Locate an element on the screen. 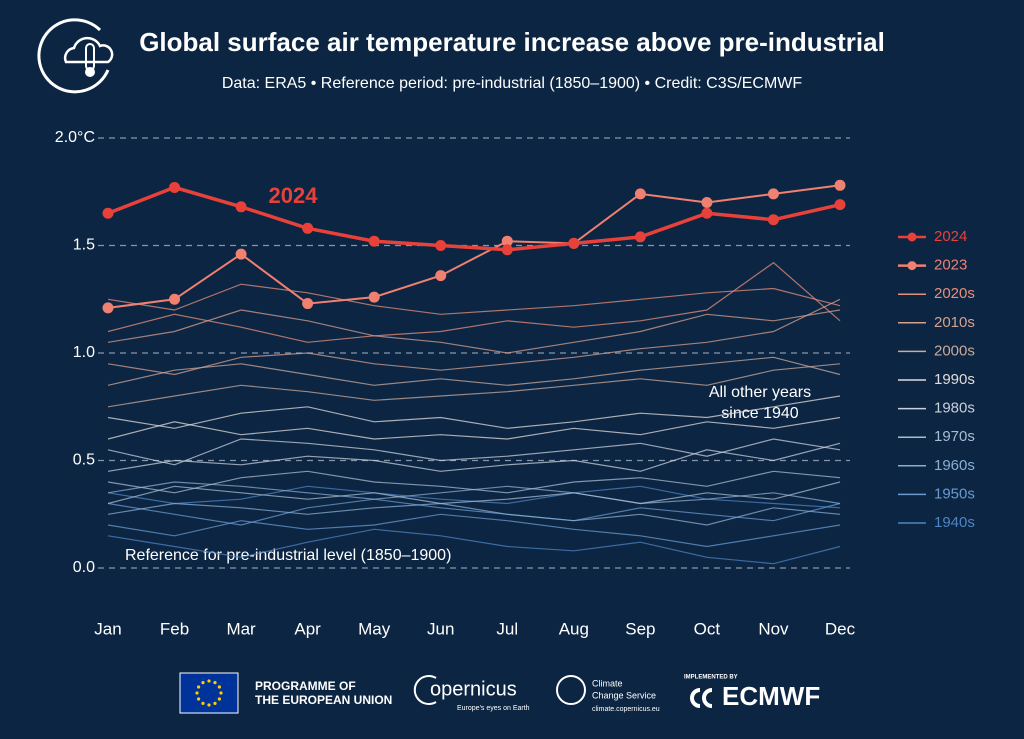  copernicus-text: opernicus is located at coordinates (473, 689).